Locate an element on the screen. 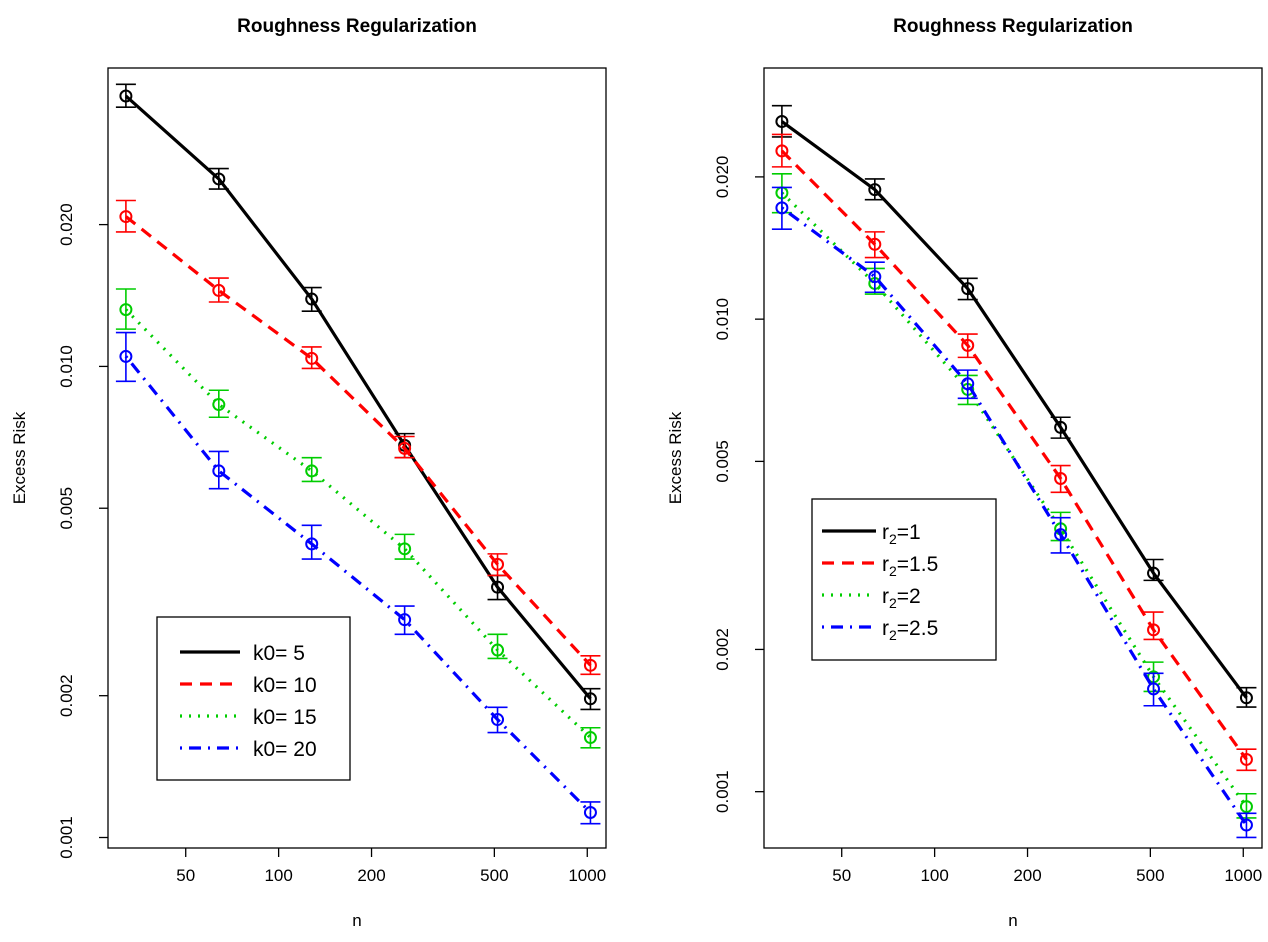 This screenshot has width=1268, height=942. legend-label: r2=2 is located at coordinates (901, 598).